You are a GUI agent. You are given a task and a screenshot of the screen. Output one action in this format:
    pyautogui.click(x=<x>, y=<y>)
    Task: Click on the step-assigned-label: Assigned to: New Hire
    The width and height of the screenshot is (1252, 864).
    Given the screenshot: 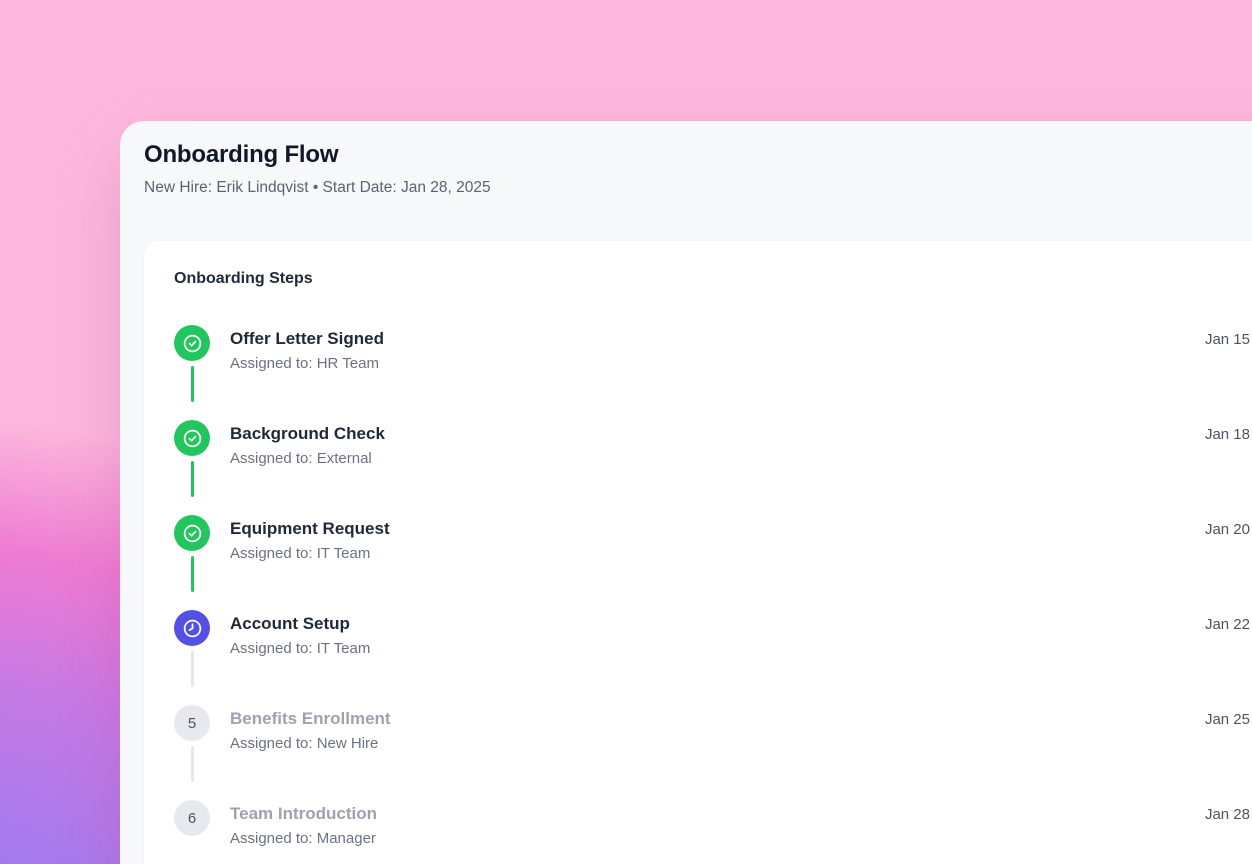 What is the action you would take?
    pyautogui.click(x=304, y=743)
    